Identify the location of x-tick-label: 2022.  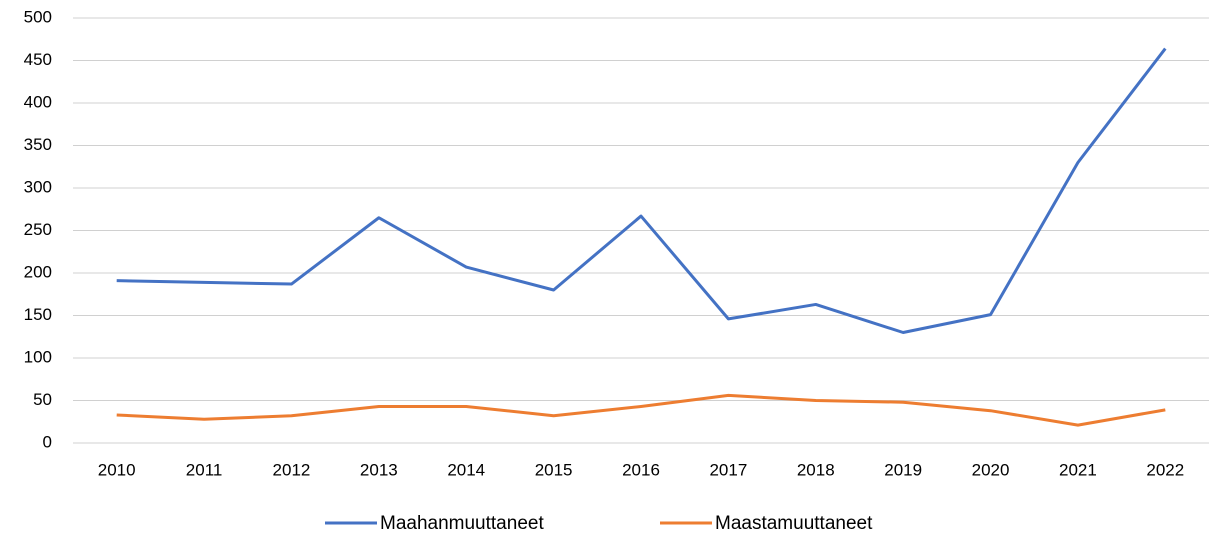
(1165, 469).